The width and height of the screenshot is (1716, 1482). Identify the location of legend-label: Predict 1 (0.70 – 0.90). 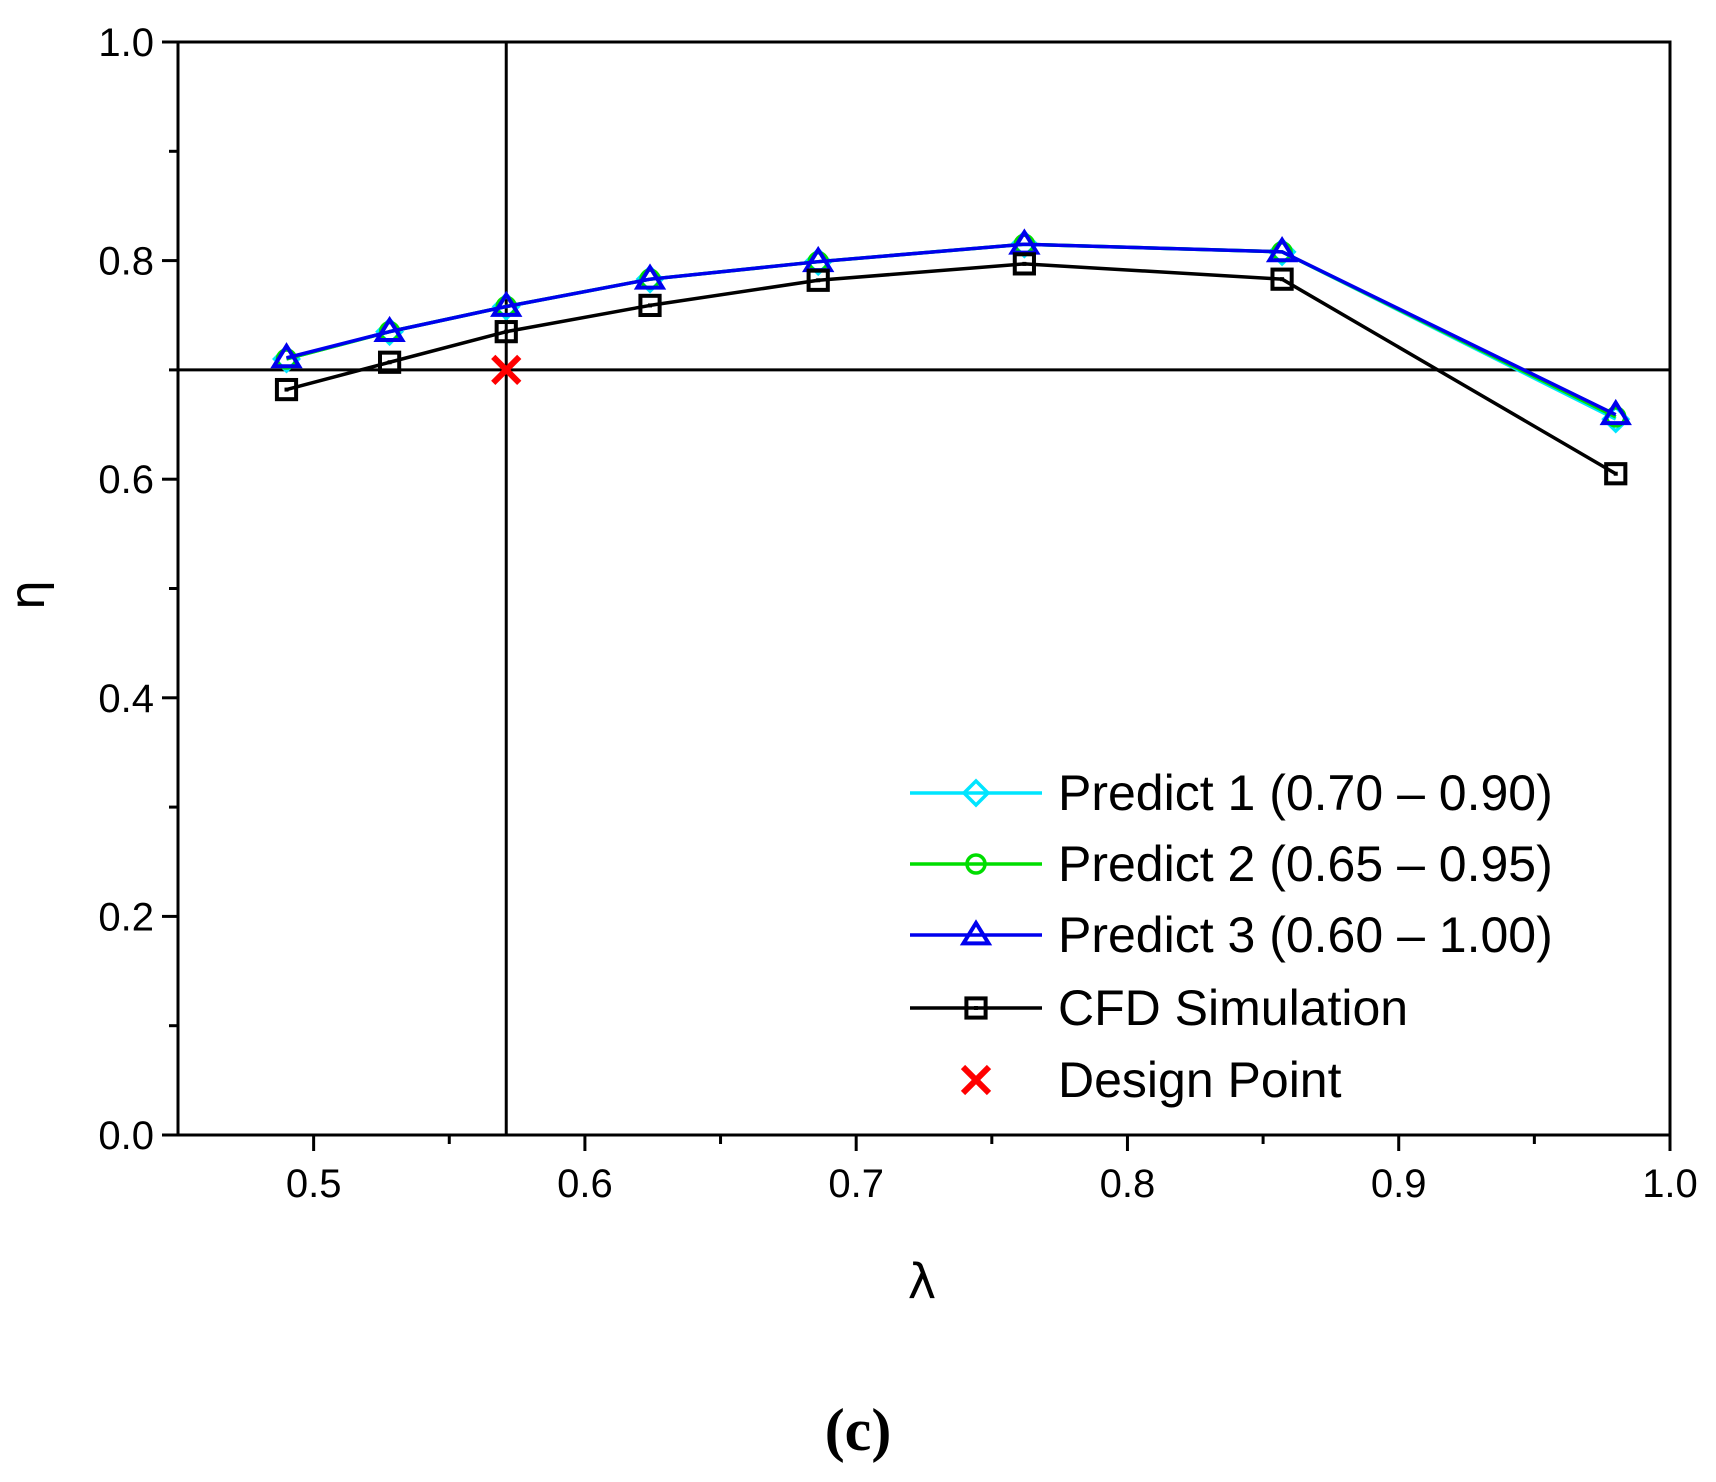
(1305, 793).